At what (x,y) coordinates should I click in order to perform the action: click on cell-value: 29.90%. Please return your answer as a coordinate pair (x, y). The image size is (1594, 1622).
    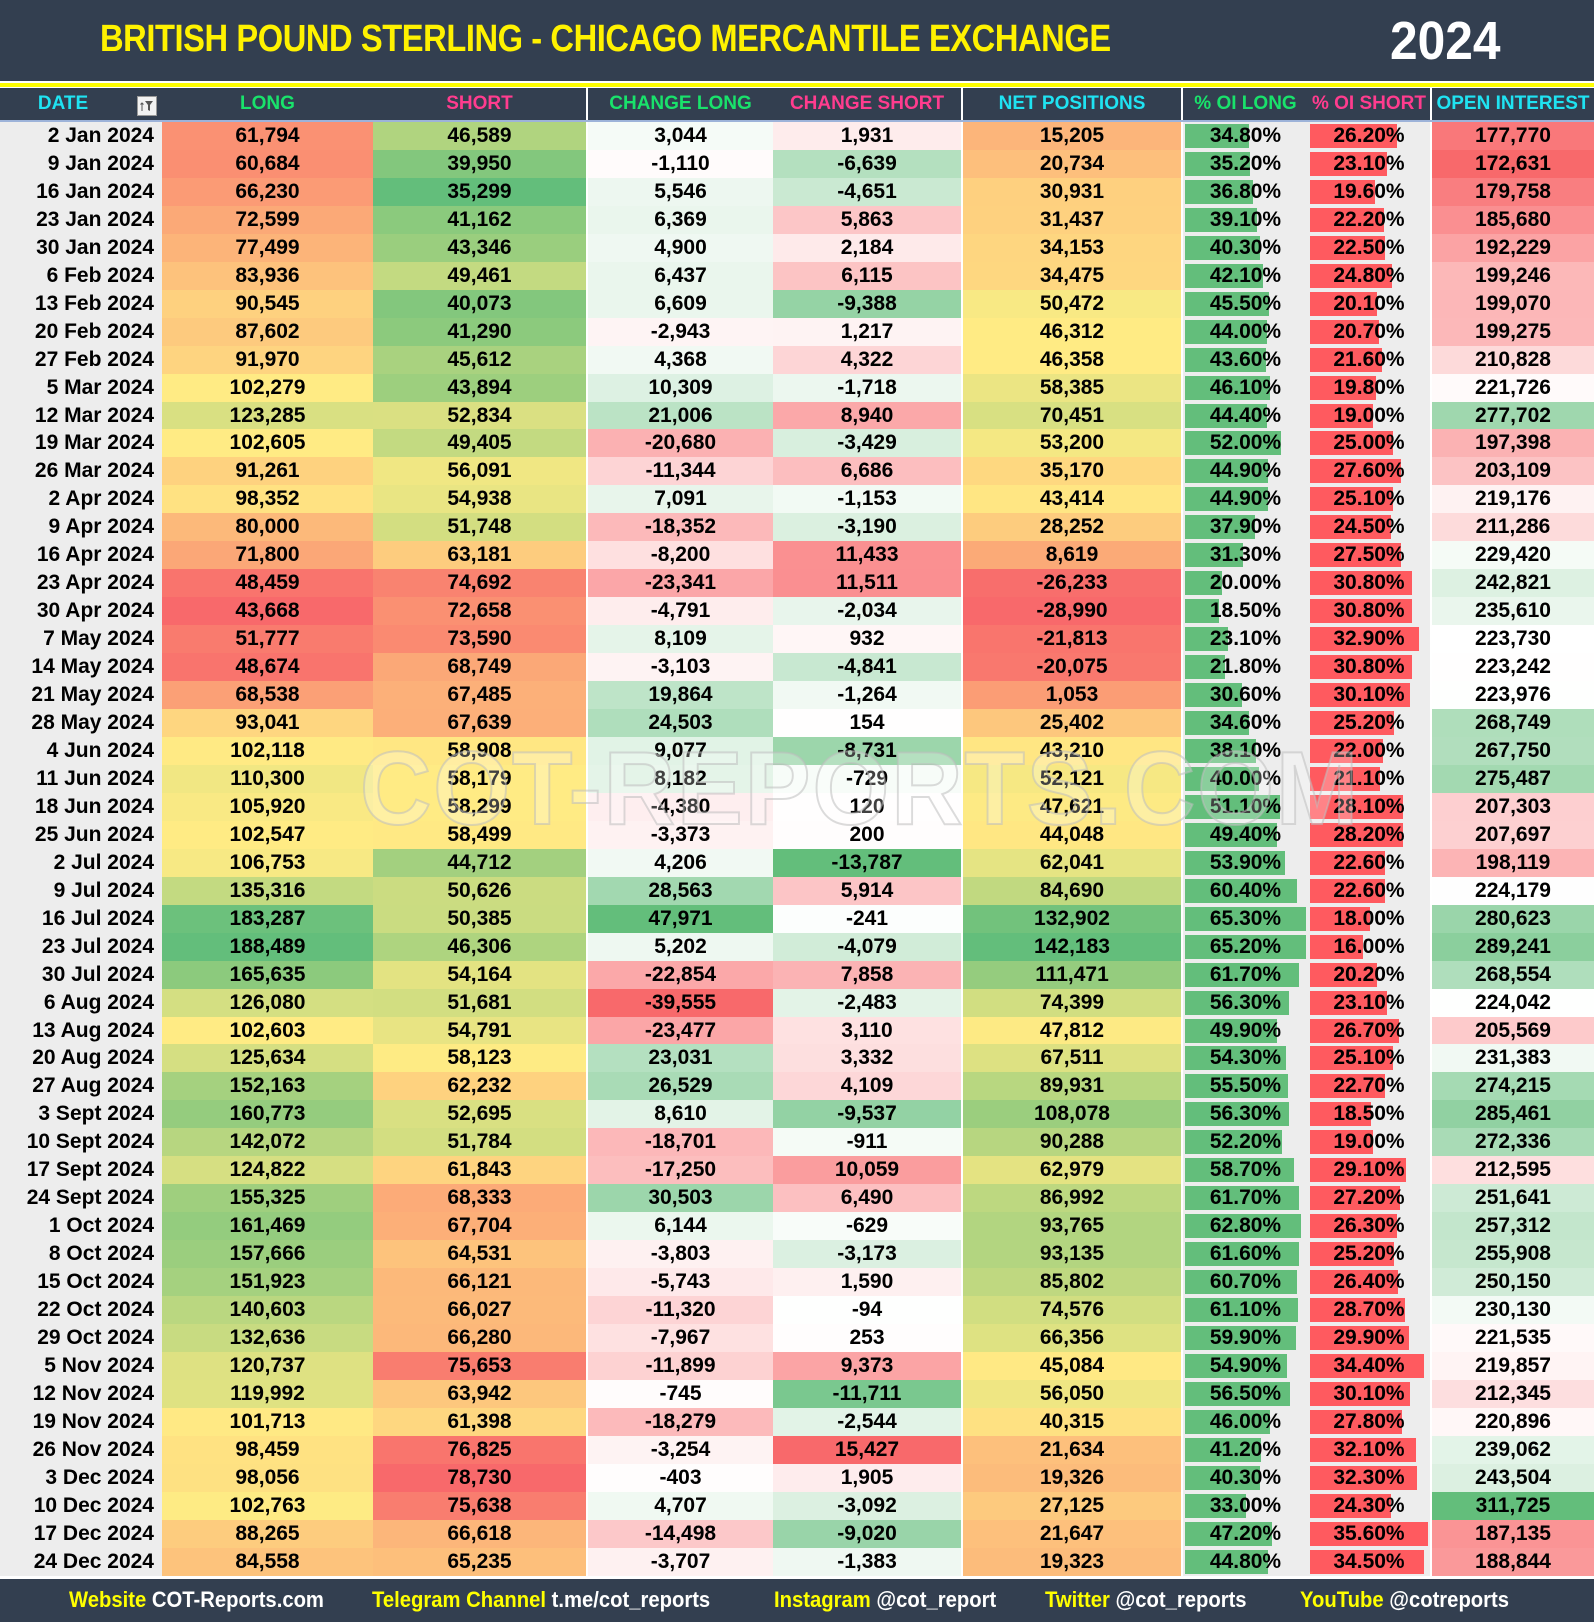
    Looking at the image, I should click on (1369, 1337).